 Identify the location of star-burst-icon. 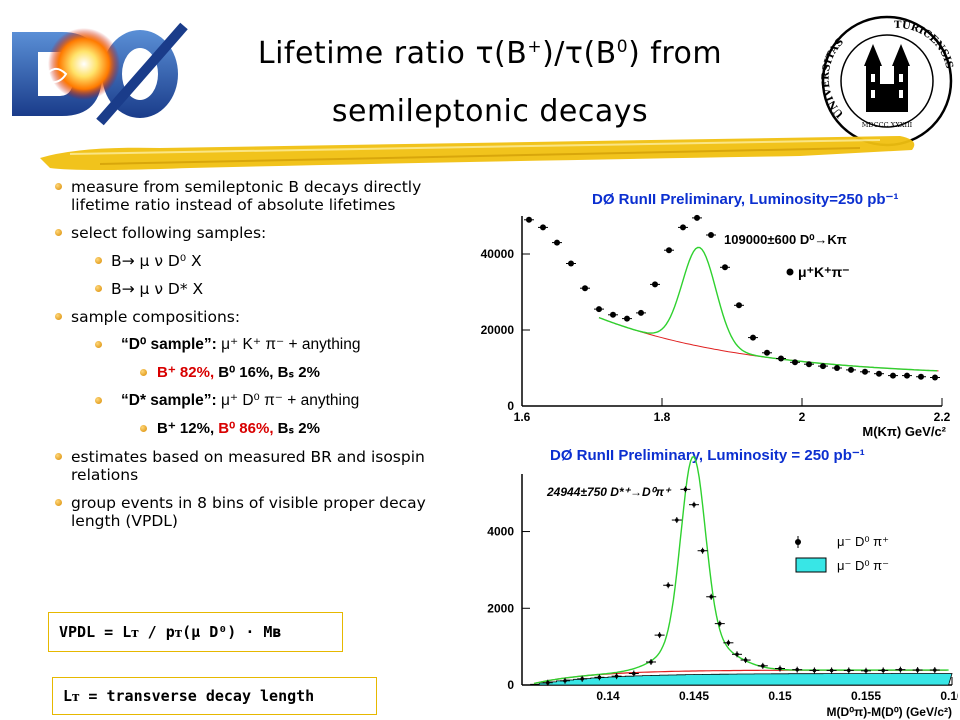
(84, 64).